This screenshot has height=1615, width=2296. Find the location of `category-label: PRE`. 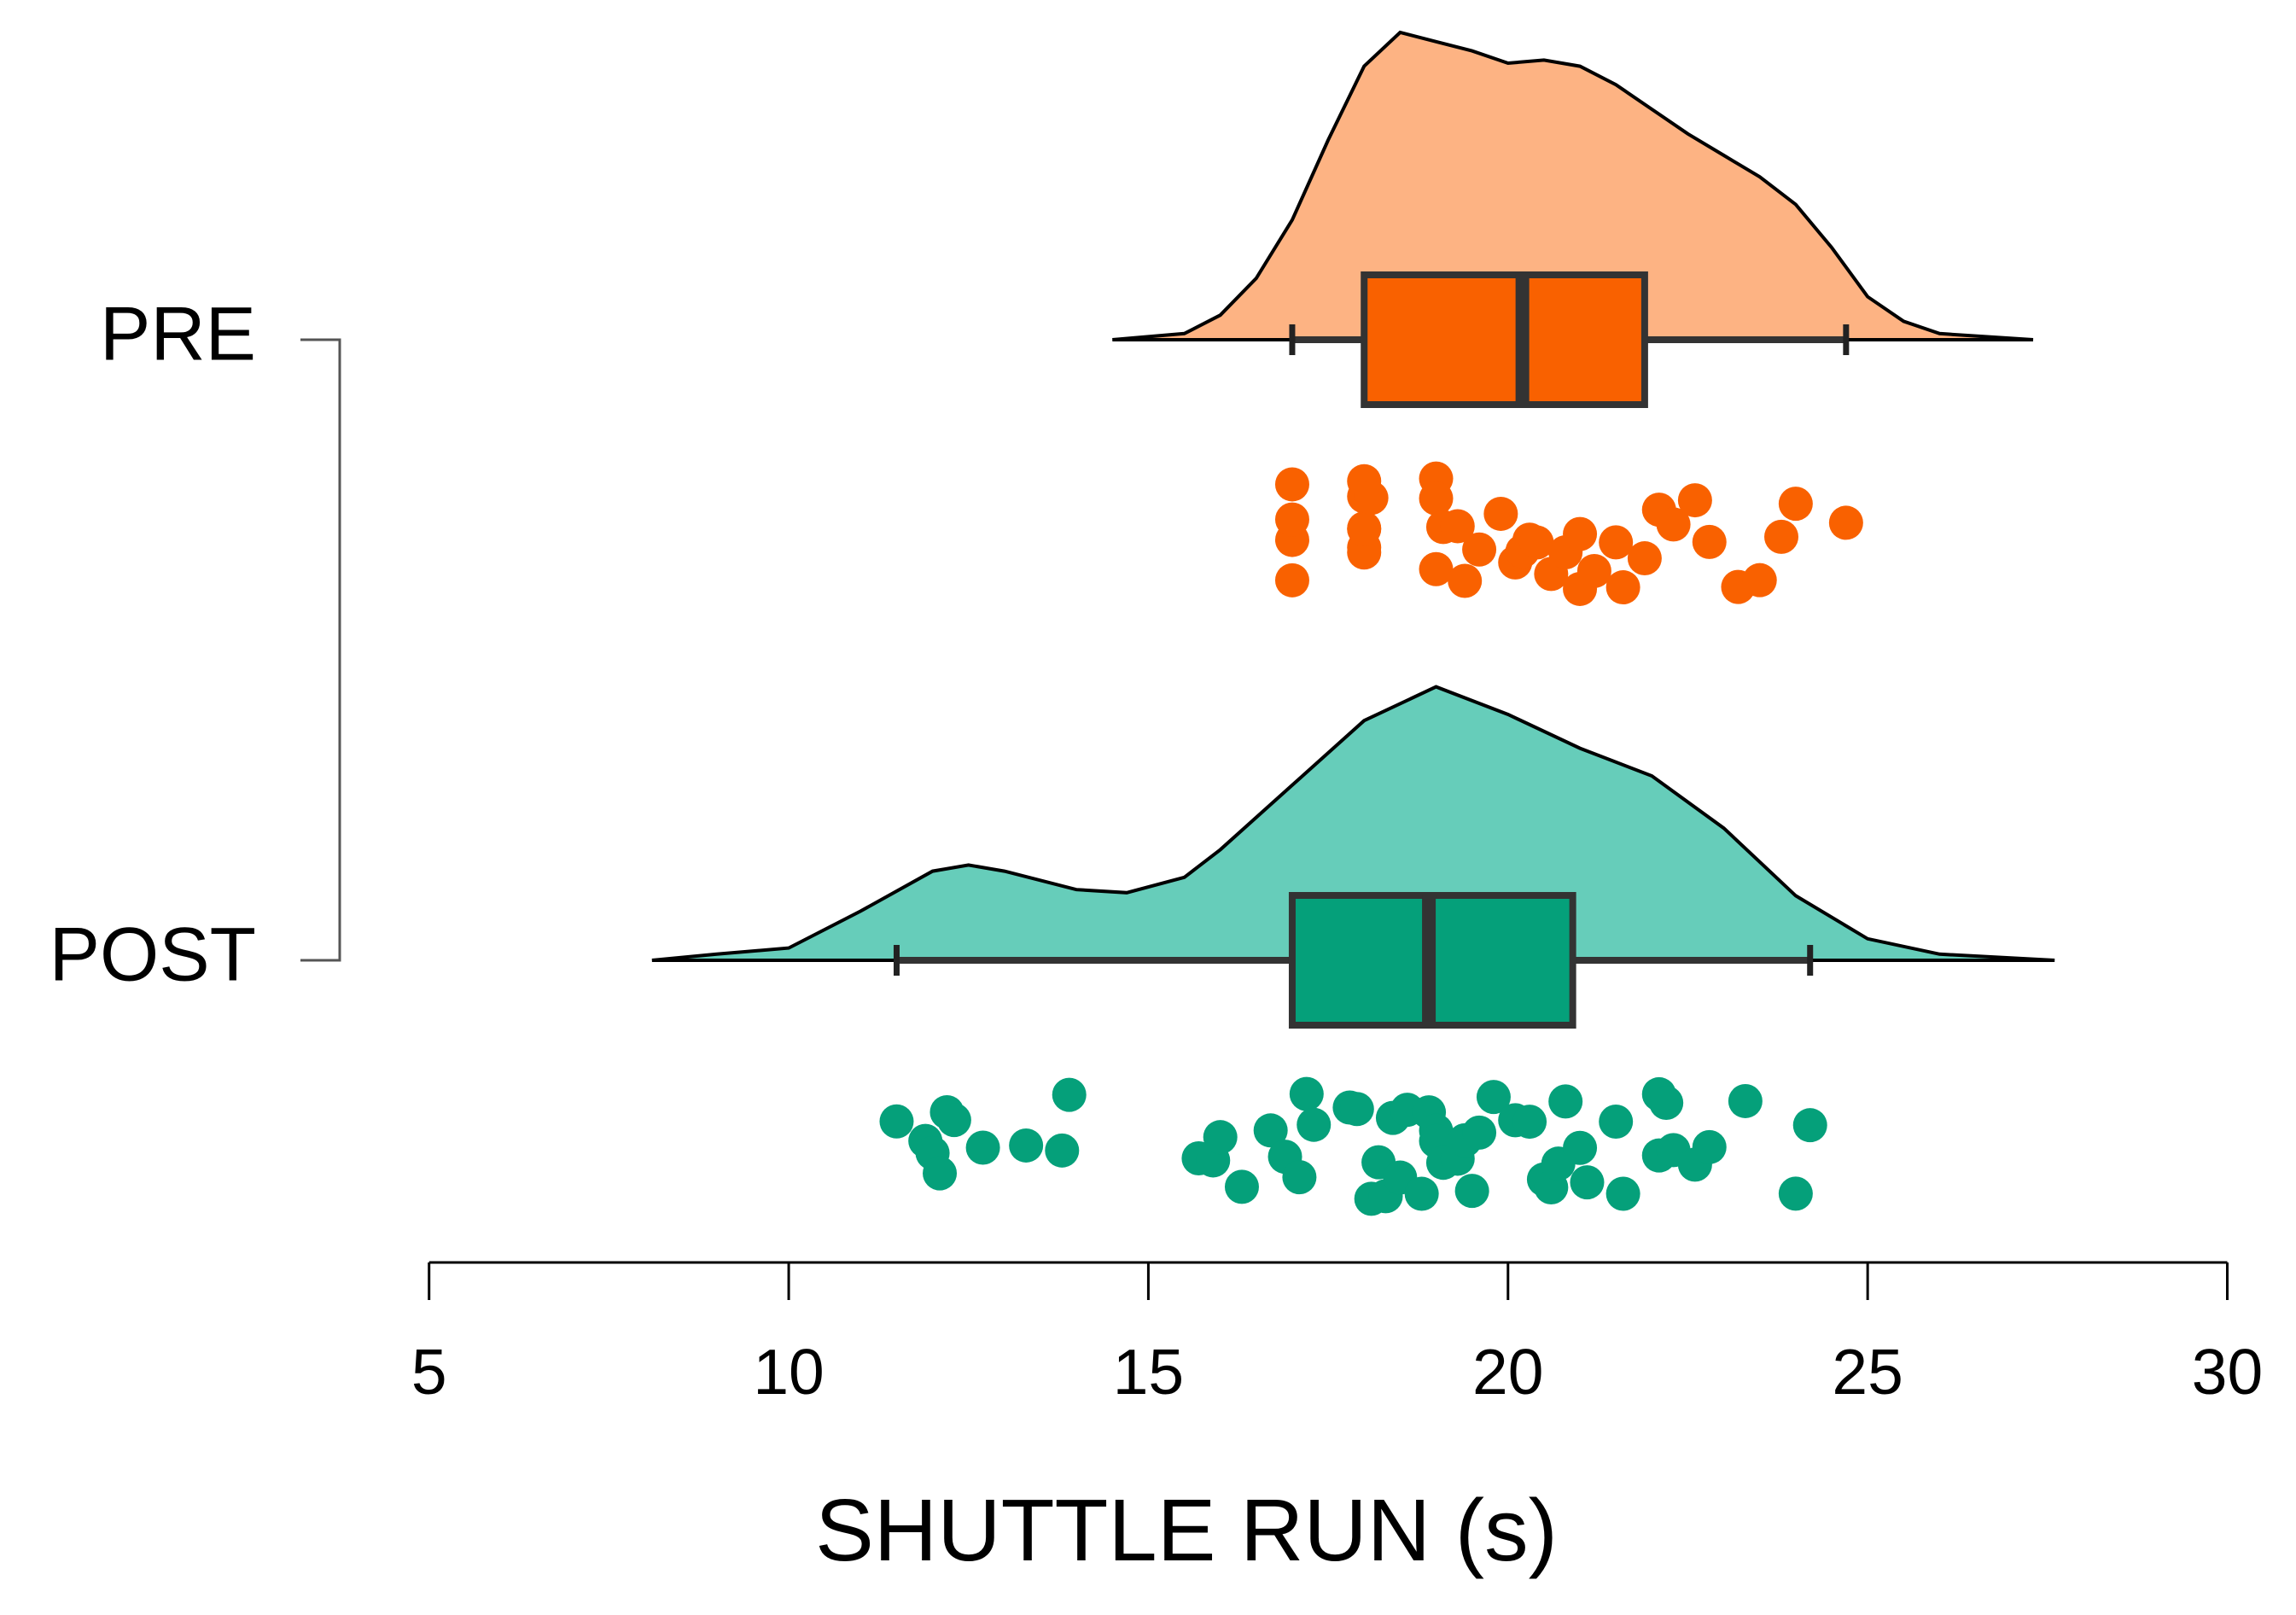

category-label: PRE is located at coordinates (178, 333).